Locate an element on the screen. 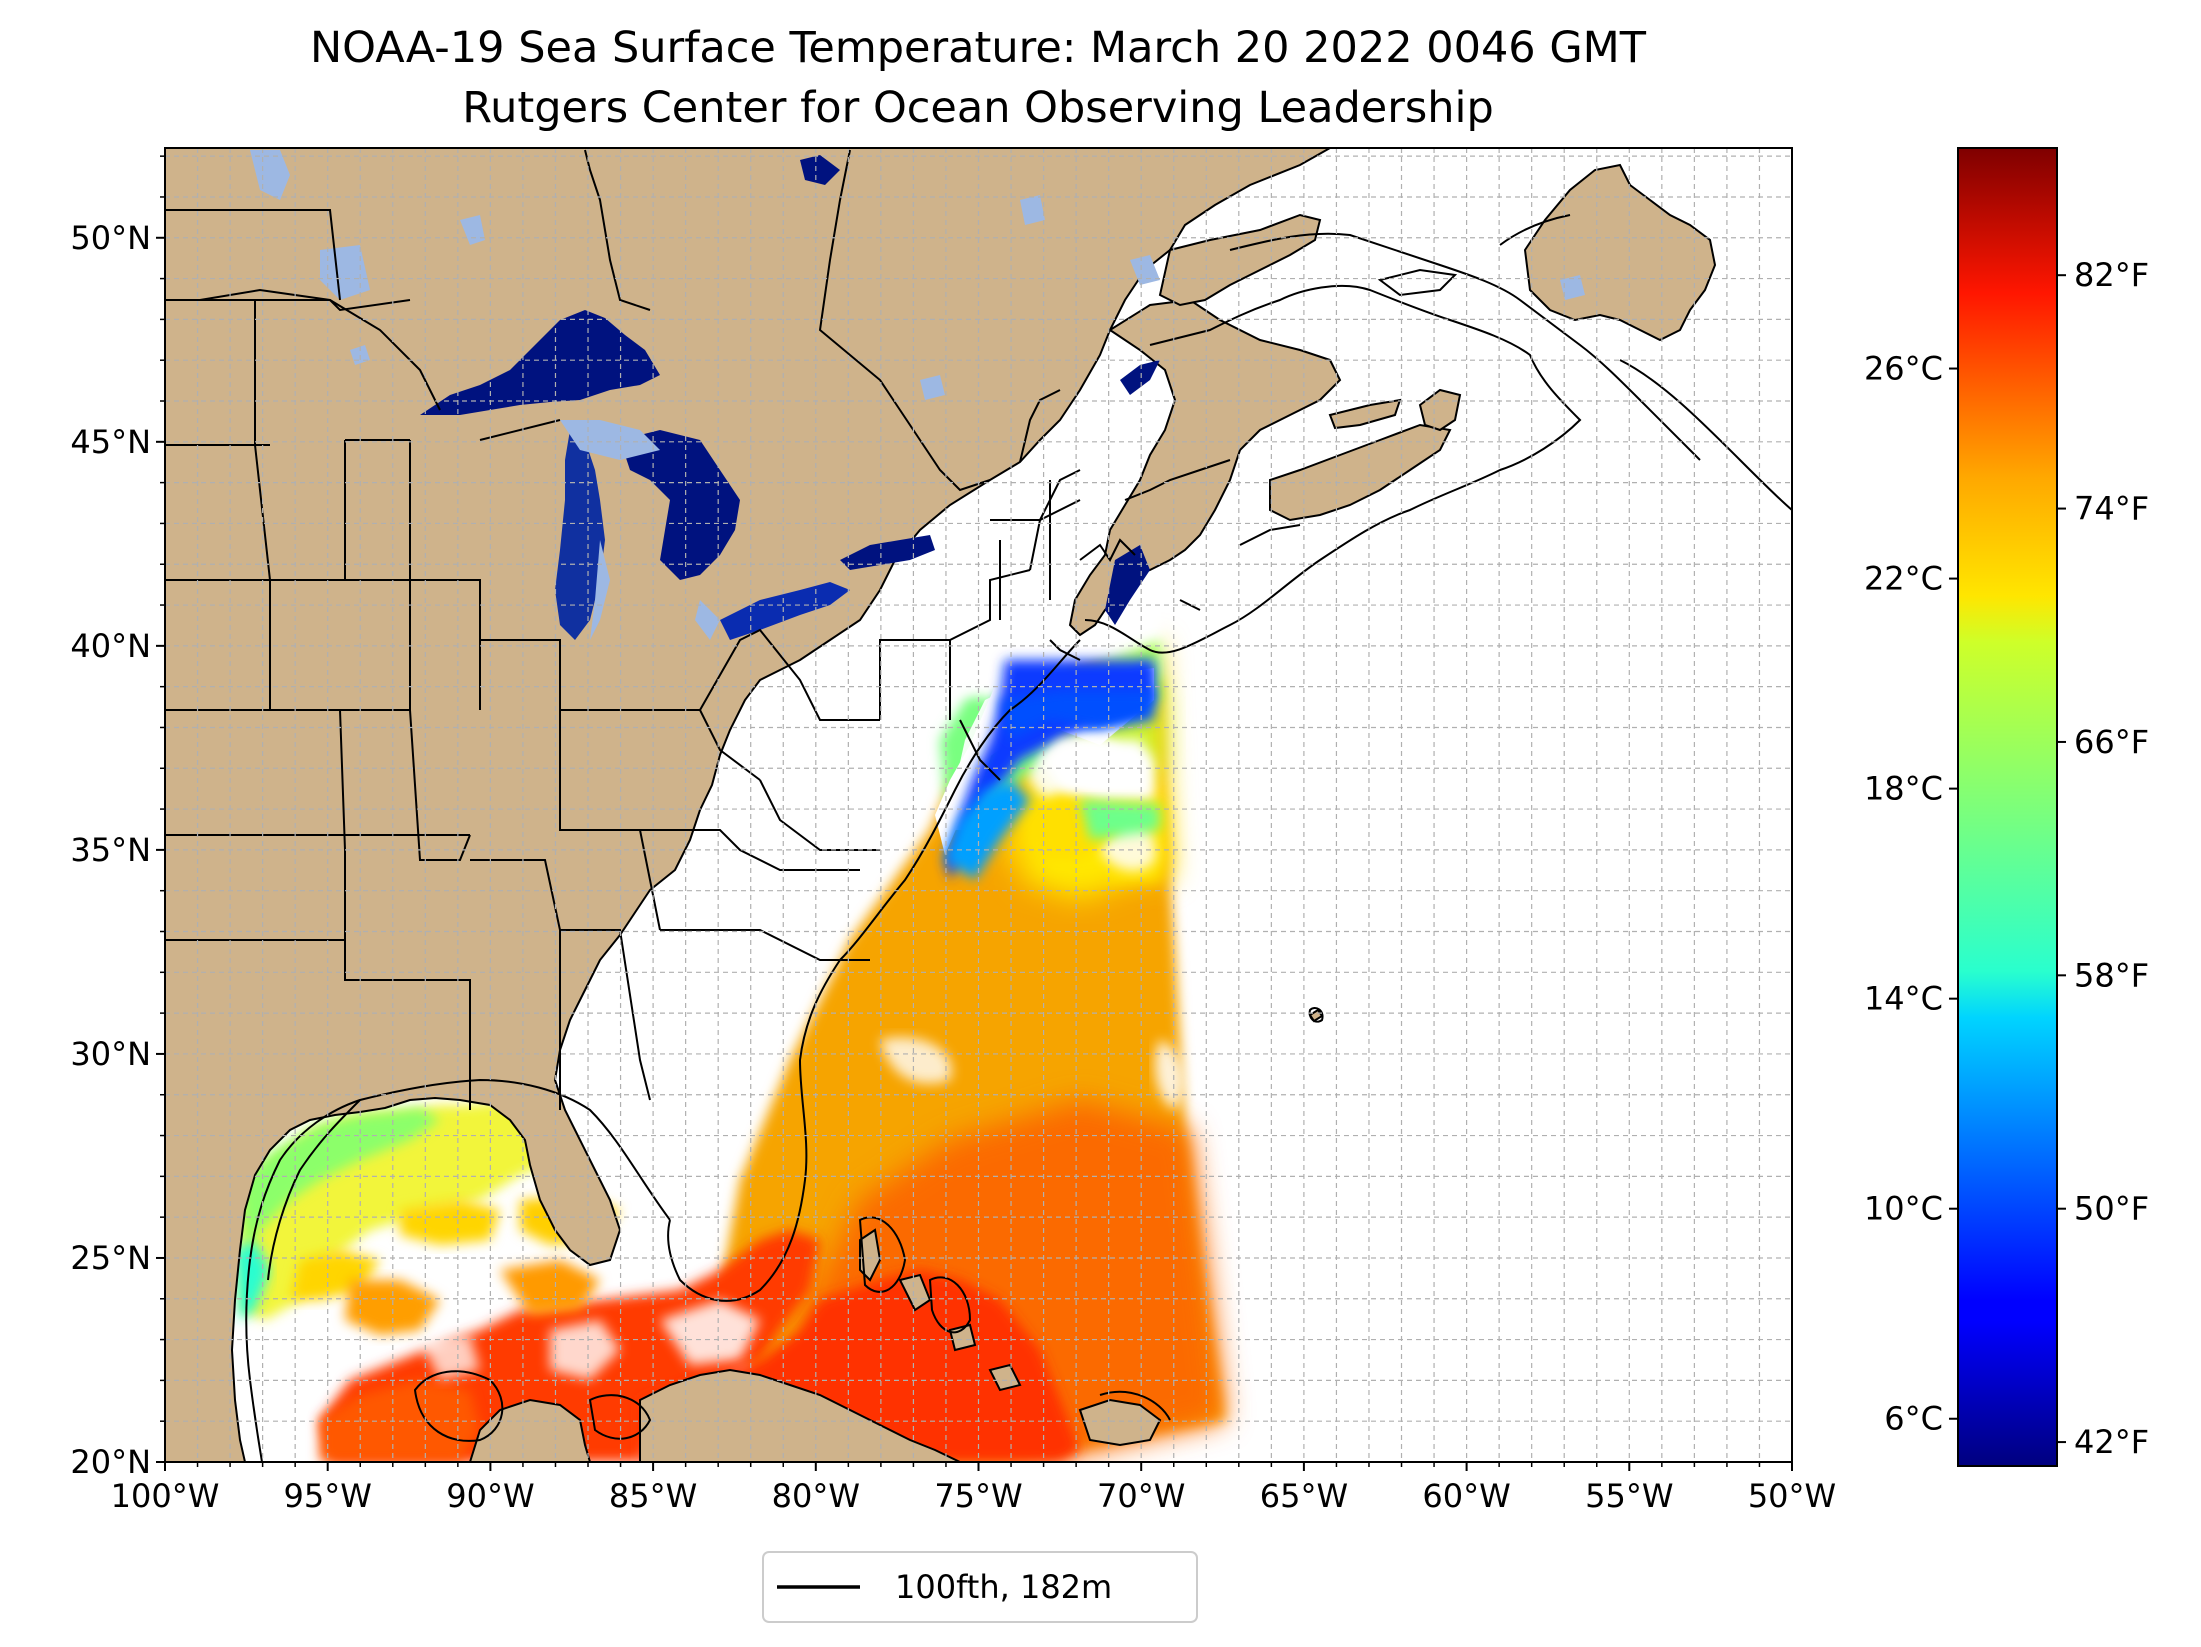 The width and height of the screenshot is (2201, 1647). x-tick-label: 70°W is located at coordinates (1141, 1496).